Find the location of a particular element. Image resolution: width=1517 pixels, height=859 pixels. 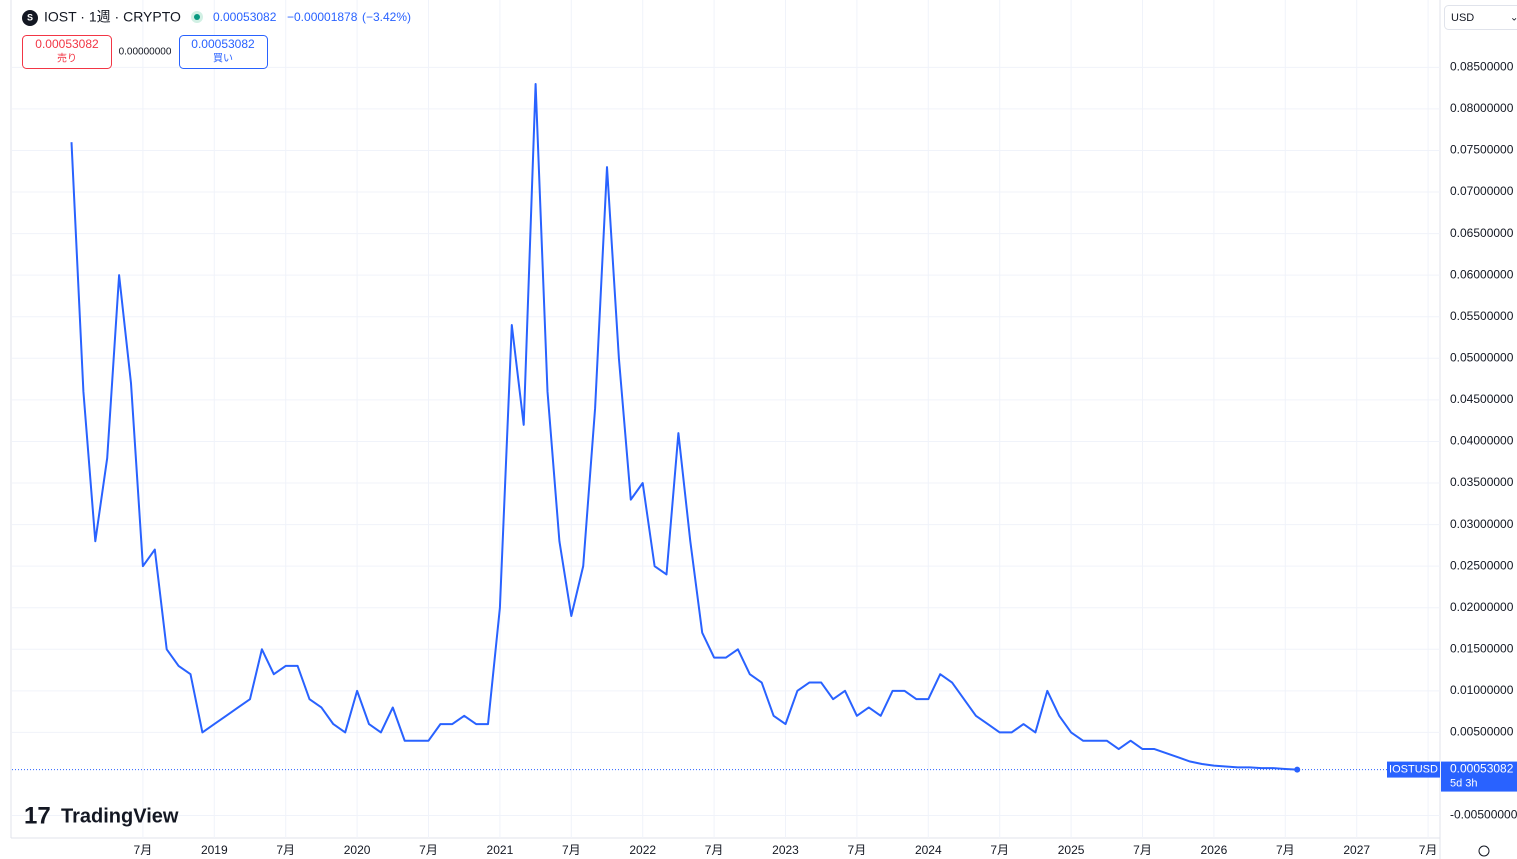

y-tick-label: 0.00500000 is located at coordinates (1482, 732).